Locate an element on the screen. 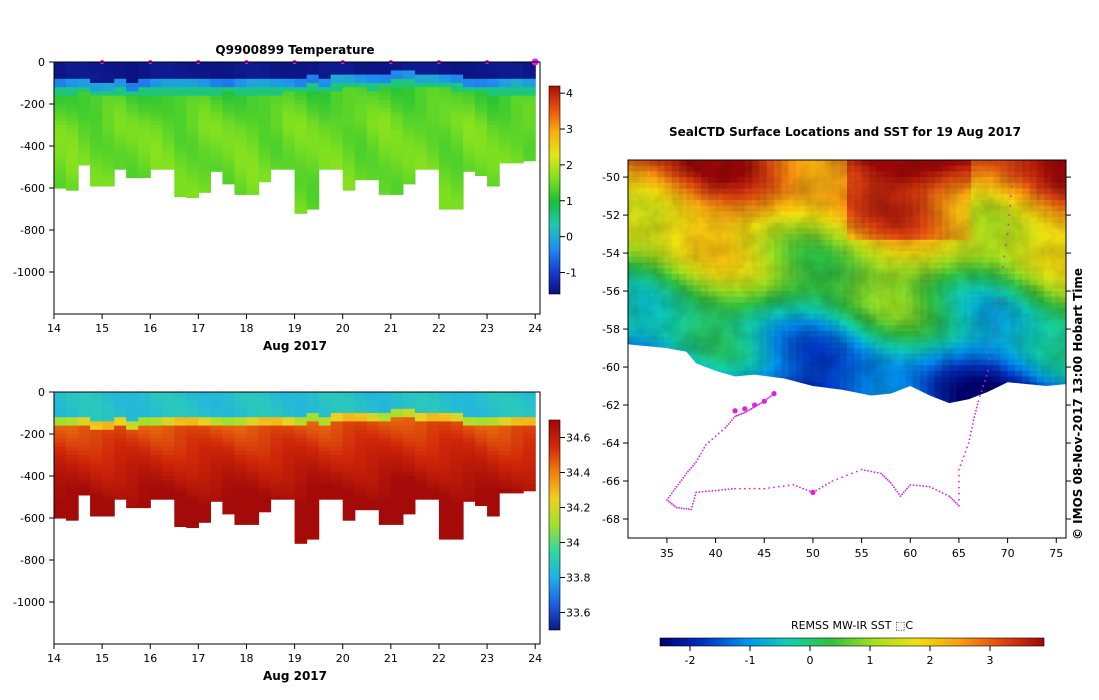 This screenshot has height=700, width=1099. salinity-x-ticks: 14 15 16 17 18 19 20 21 22 23 24 is located at coordinates (294, 654).